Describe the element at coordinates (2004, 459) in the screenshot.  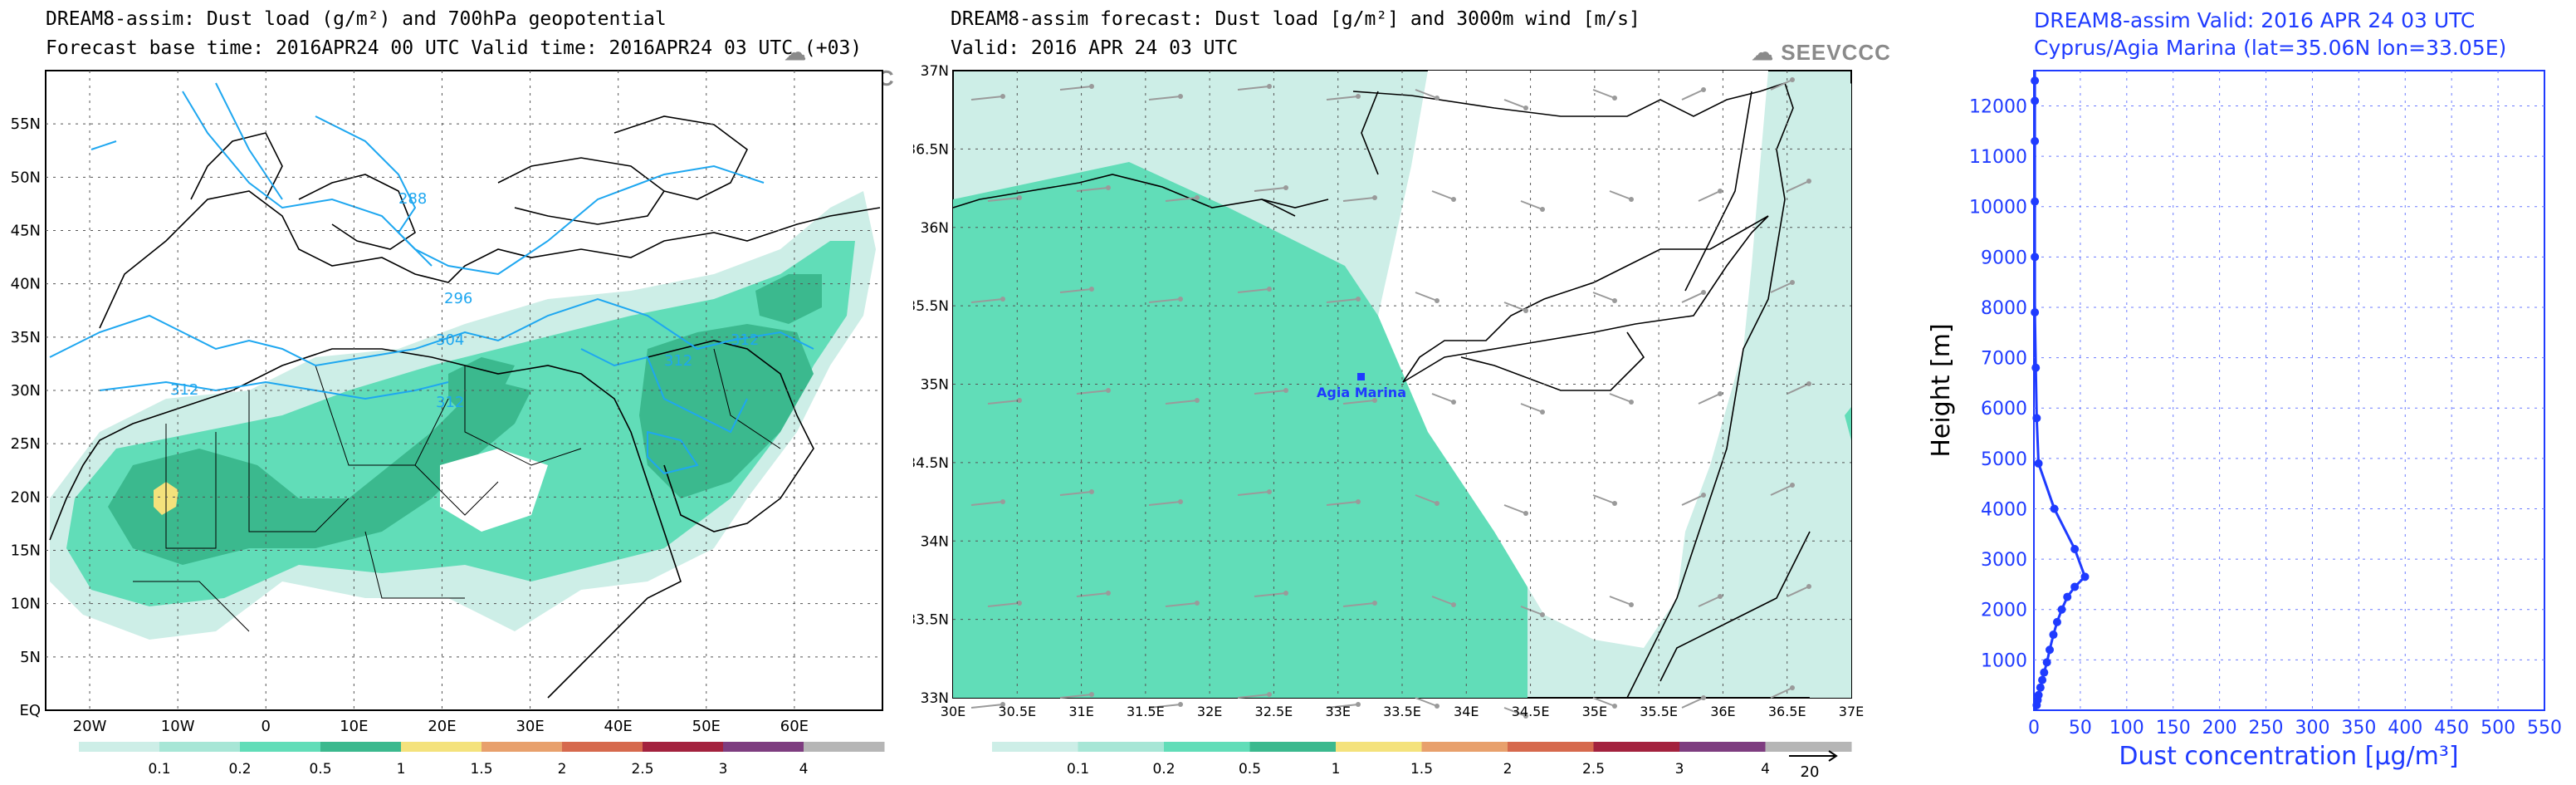
I see `y-tick-label: 5000` at that location.